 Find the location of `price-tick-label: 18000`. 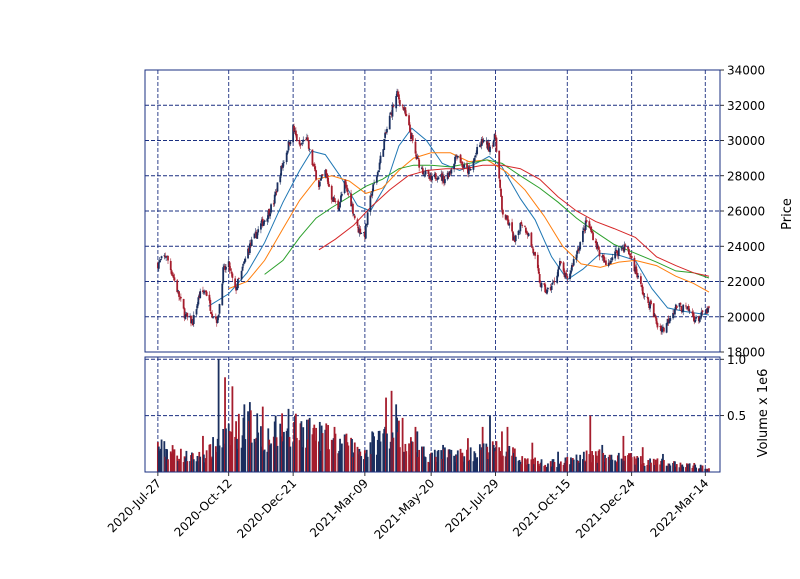

price-tick-label: 18000 is located at coordinates (746, 353).